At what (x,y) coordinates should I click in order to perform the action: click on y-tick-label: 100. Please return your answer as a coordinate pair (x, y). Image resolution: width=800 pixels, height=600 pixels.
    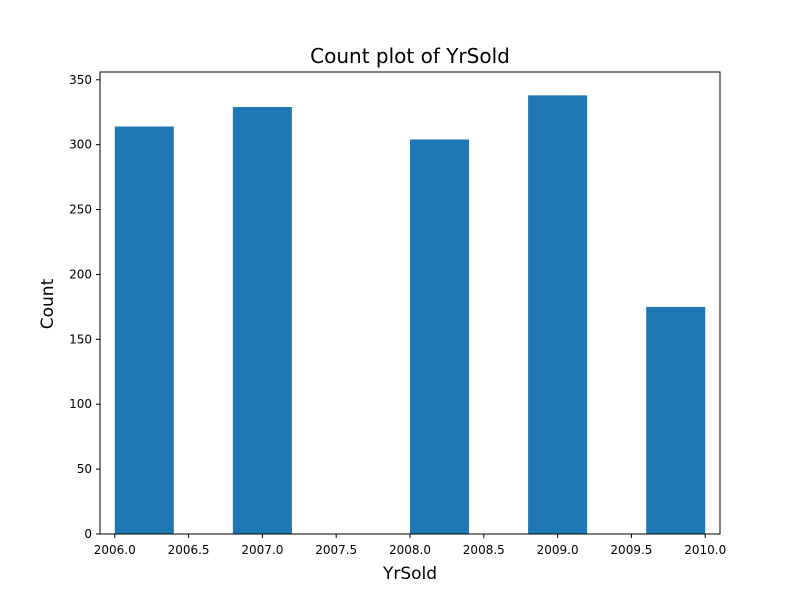
    Looking at the image, I should click on (80, 404).